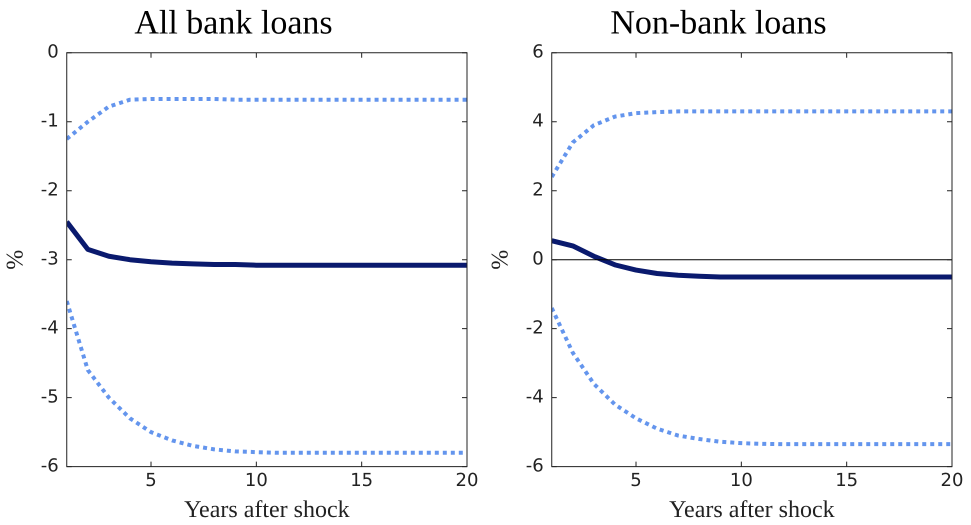 Image resolution: width=971 pixels, height=525 pixels. I want to click on y-tick-label: -5, so click(49, 397).